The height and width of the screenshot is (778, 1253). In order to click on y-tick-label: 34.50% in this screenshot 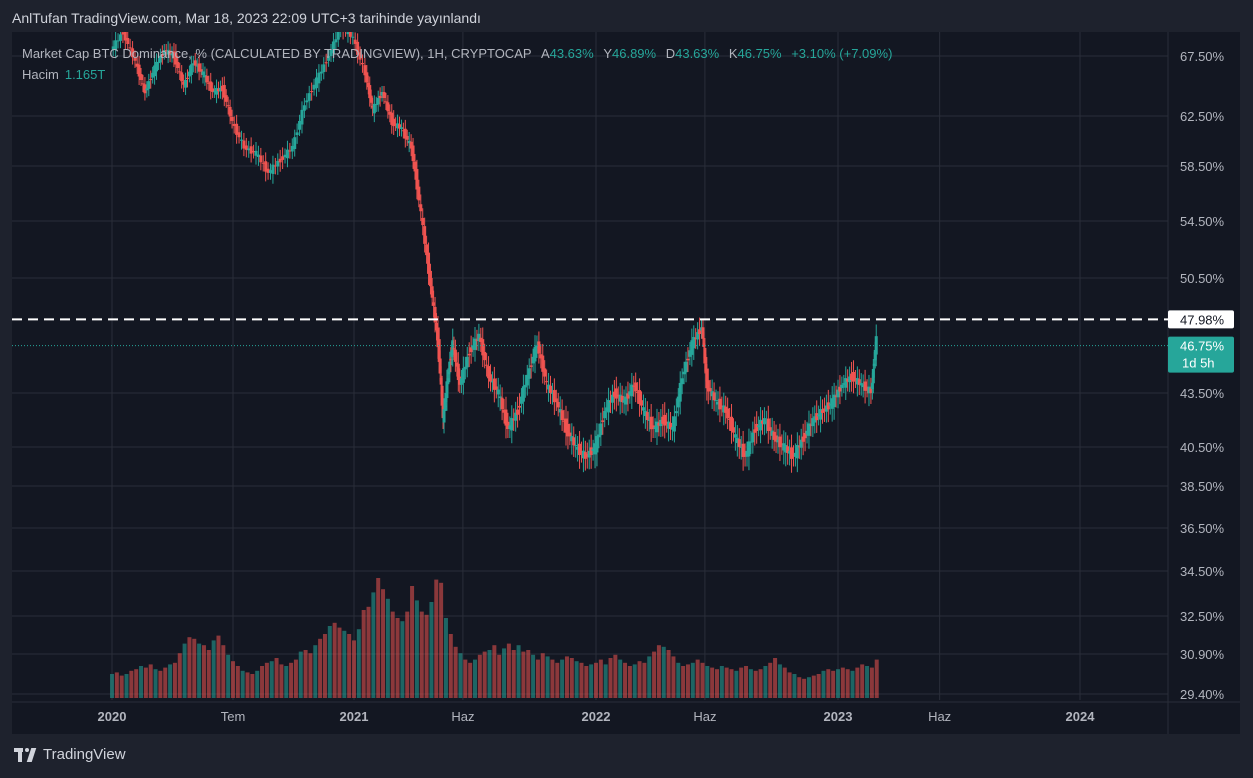, I will do `click(1202, 571)`.